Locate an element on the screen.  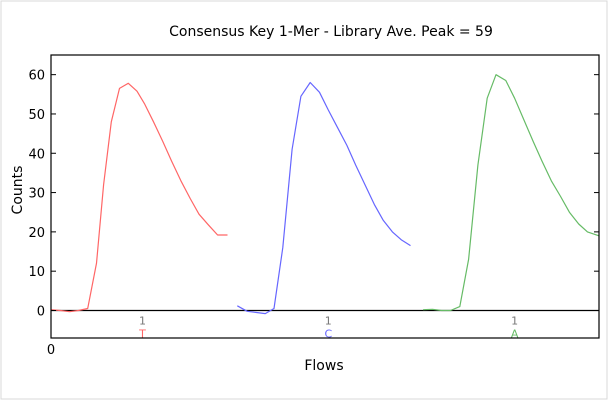
y-tick-label: 10 is located at coordinates (36, 272).